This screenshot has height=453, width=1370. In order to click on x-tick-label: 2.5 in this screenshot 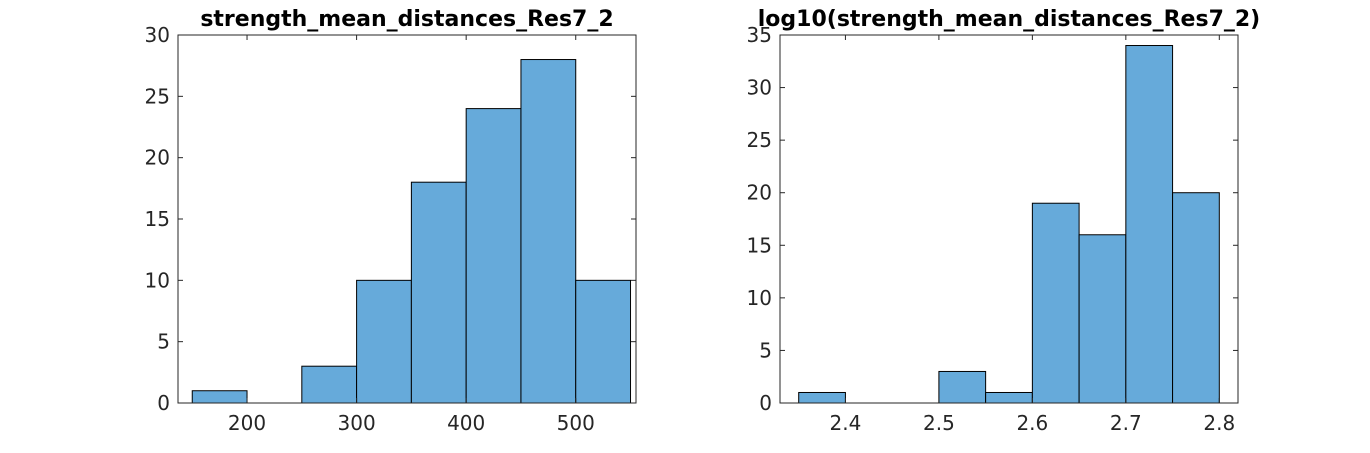, I will do `click(939, 423)`.